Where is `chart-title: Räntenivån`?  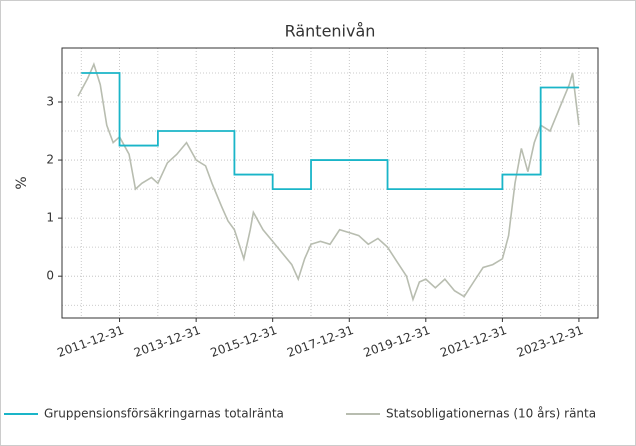
chart-title: Räntenivån is located at coordinates (330, 31).